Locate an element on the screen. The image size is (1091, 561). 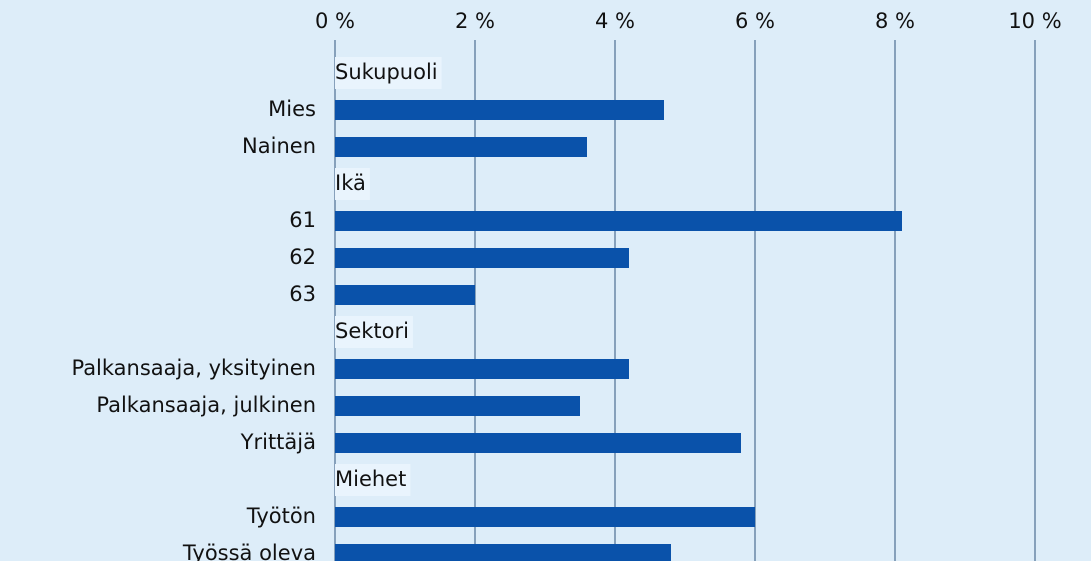
y-tick-label: Työtön is located at coordinates (281, 516).